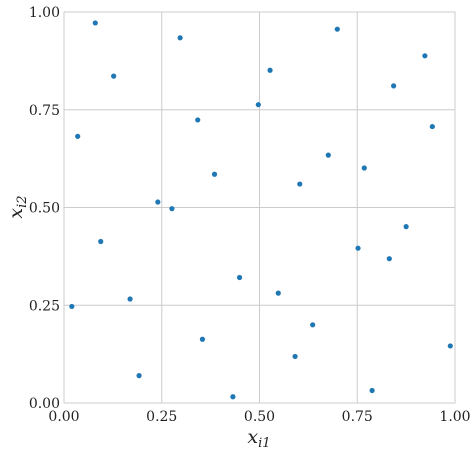 The image size is (473, 451). What do you see at coordinates (63, 417) in the screenshot?
I see `x-tick-label: 0.00` at bounding box center [63, 417].